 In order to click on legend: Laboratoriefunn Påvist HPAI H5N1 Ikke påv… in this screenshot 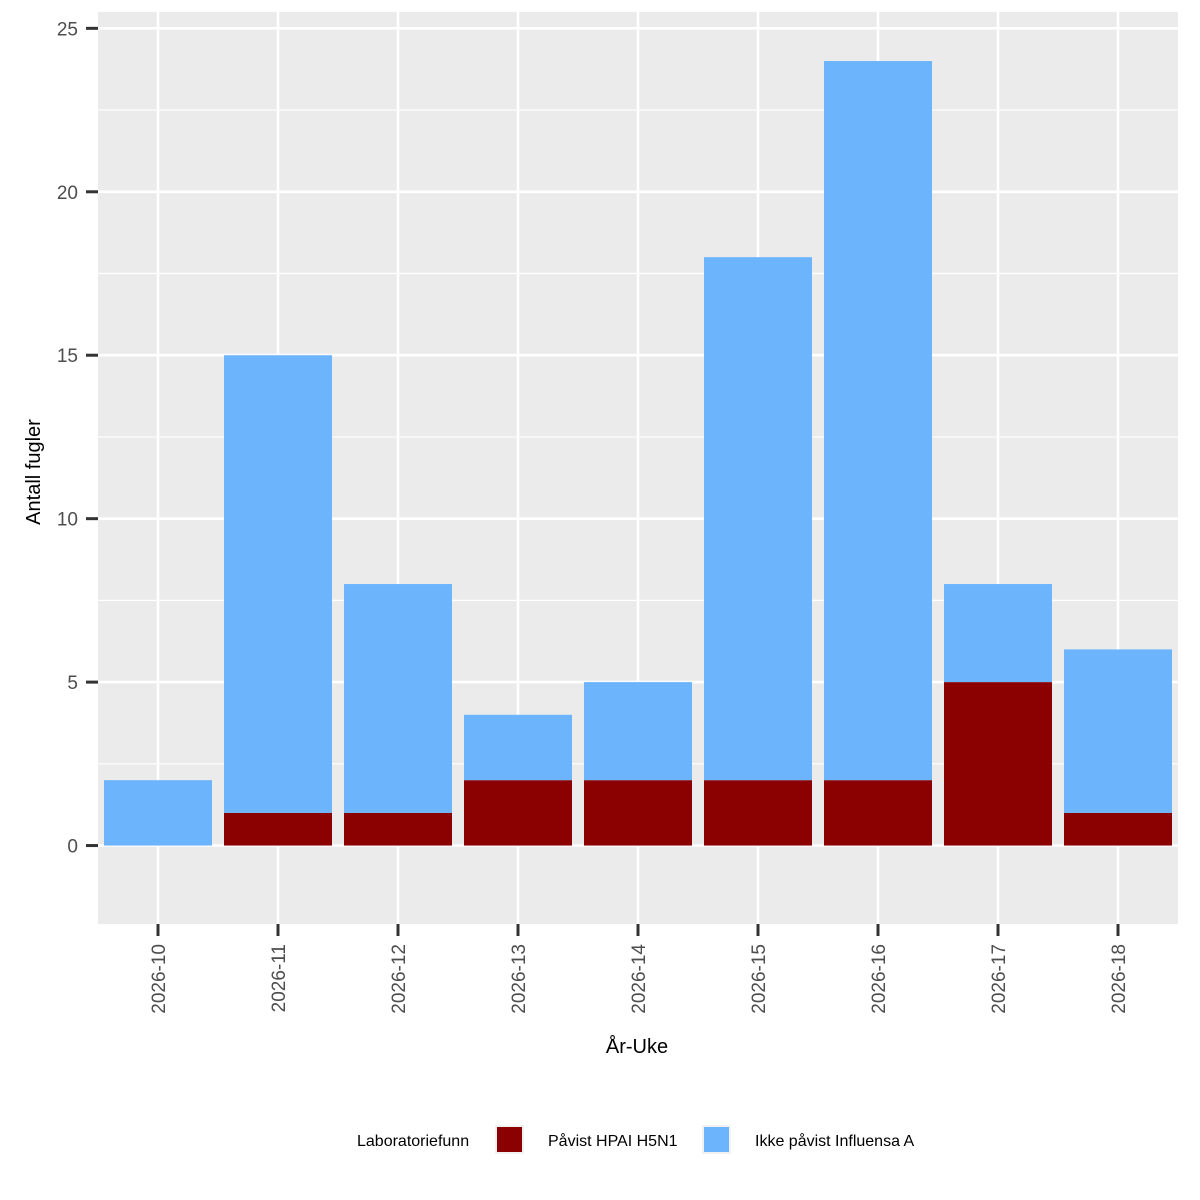, I will do `click(636, 1139)`.